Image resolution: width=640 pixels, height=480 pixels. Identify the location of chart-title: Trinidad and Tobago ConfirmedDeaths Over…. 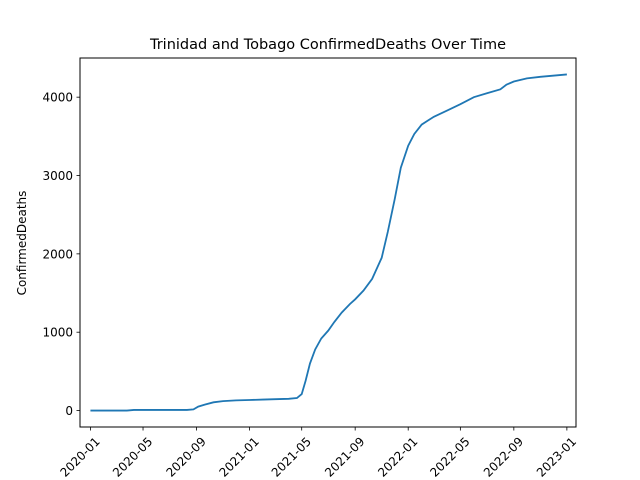
(327, 45).